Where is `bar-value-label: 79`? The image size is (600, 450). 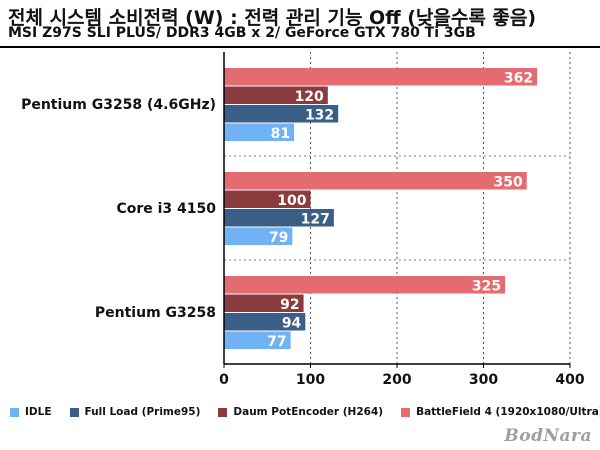 bar-value-label: 79 is located at coordinates (278, 238).